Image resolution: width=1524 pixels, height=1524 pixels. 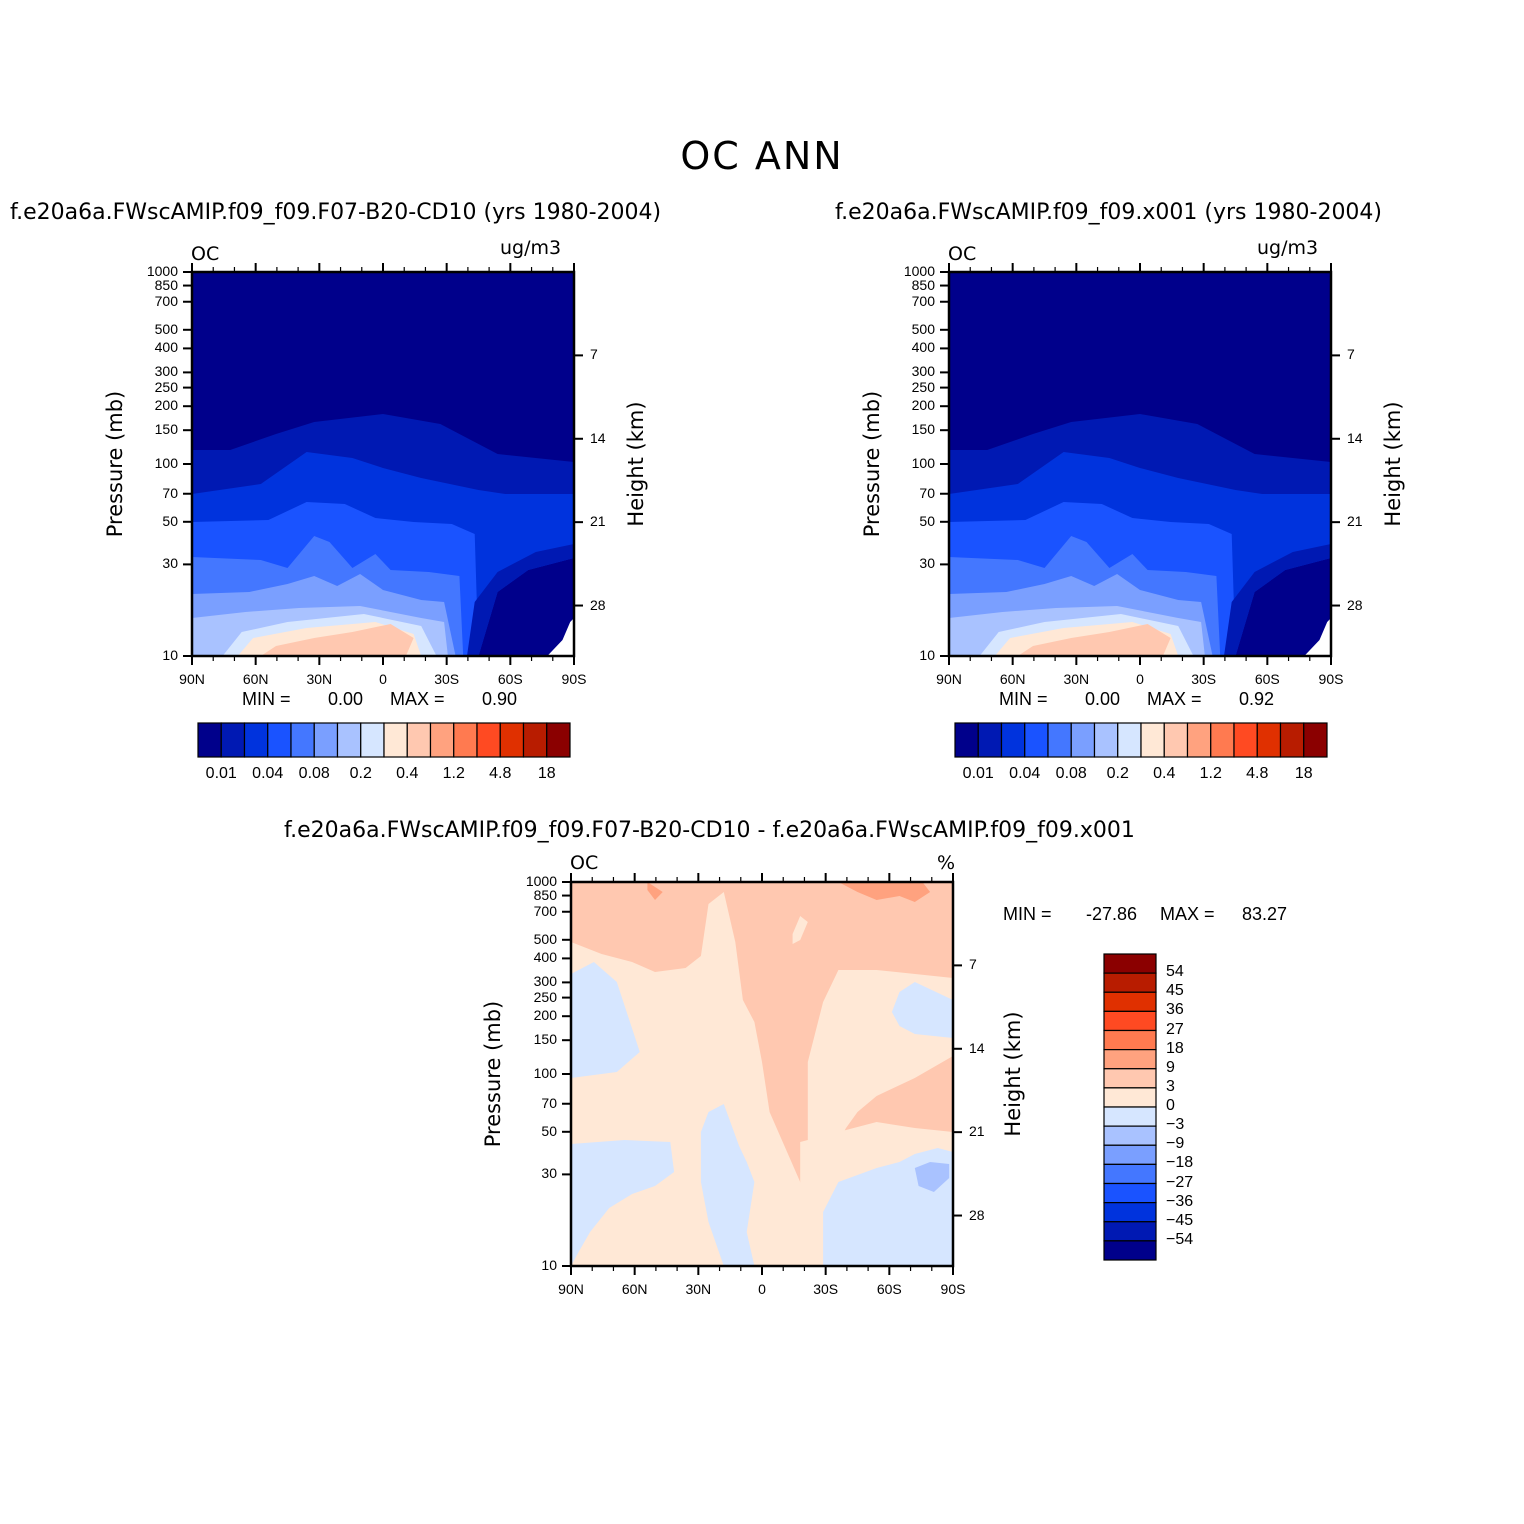 What do you see at coordinates (1288, 248) in the screenshot?
I see `right-units-label: ug/m3` at bounding box center [1288, 248].